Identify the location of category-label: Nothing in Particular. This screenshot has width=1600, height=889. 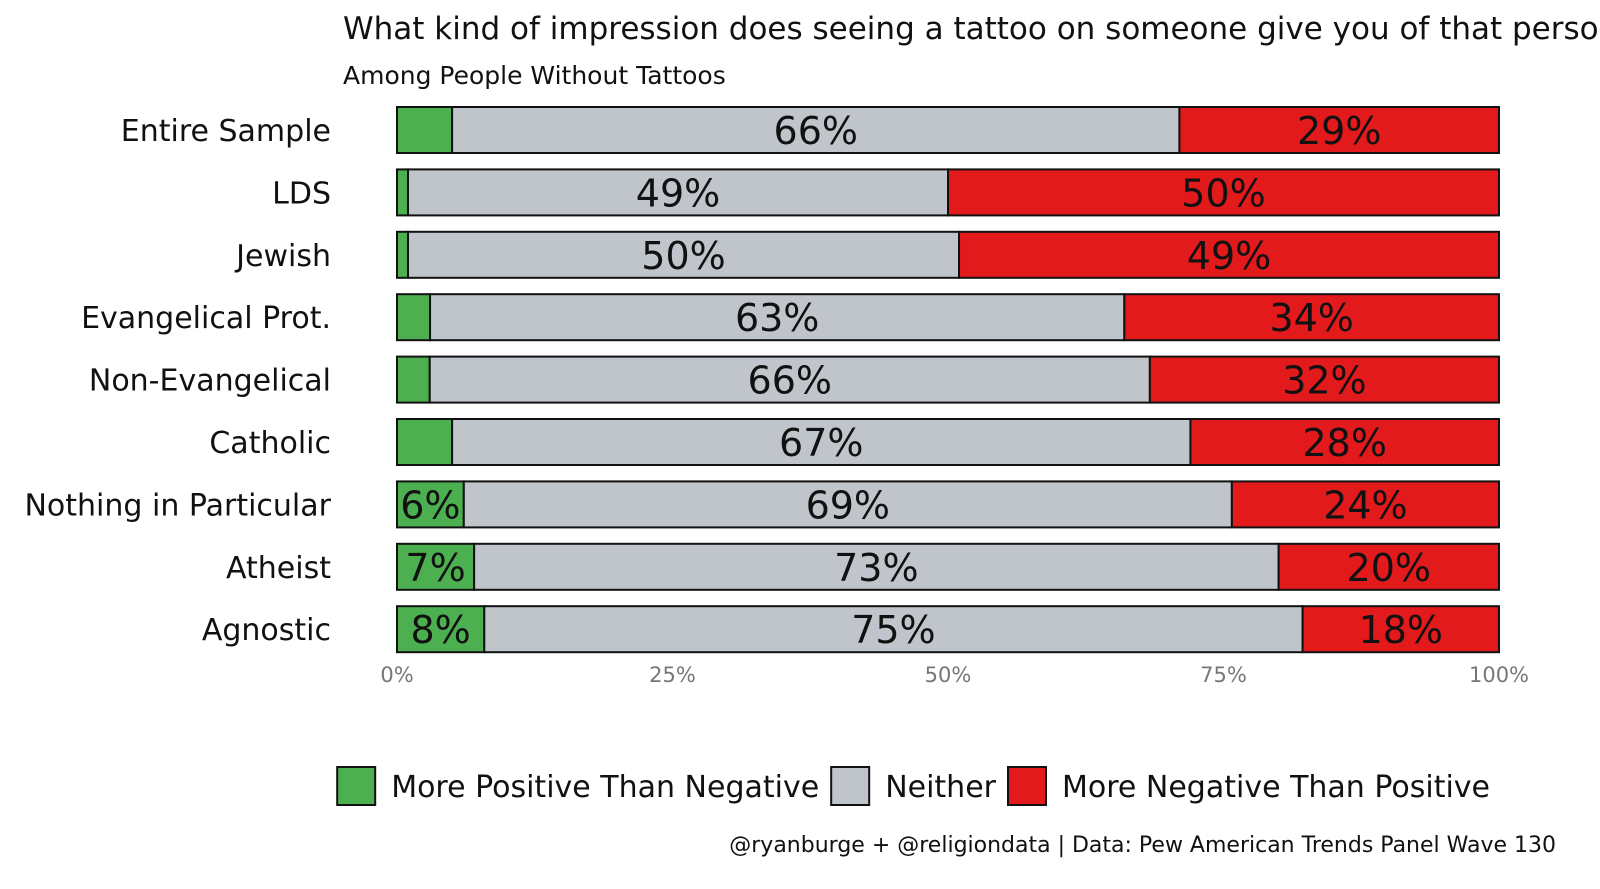
(177, 505).